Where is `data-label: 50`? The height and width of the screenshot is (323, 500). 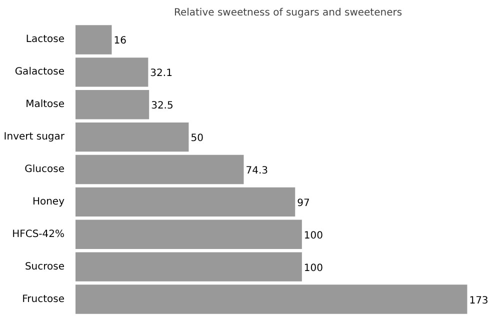 data-label: 50 is located at coordinates (197, 138).